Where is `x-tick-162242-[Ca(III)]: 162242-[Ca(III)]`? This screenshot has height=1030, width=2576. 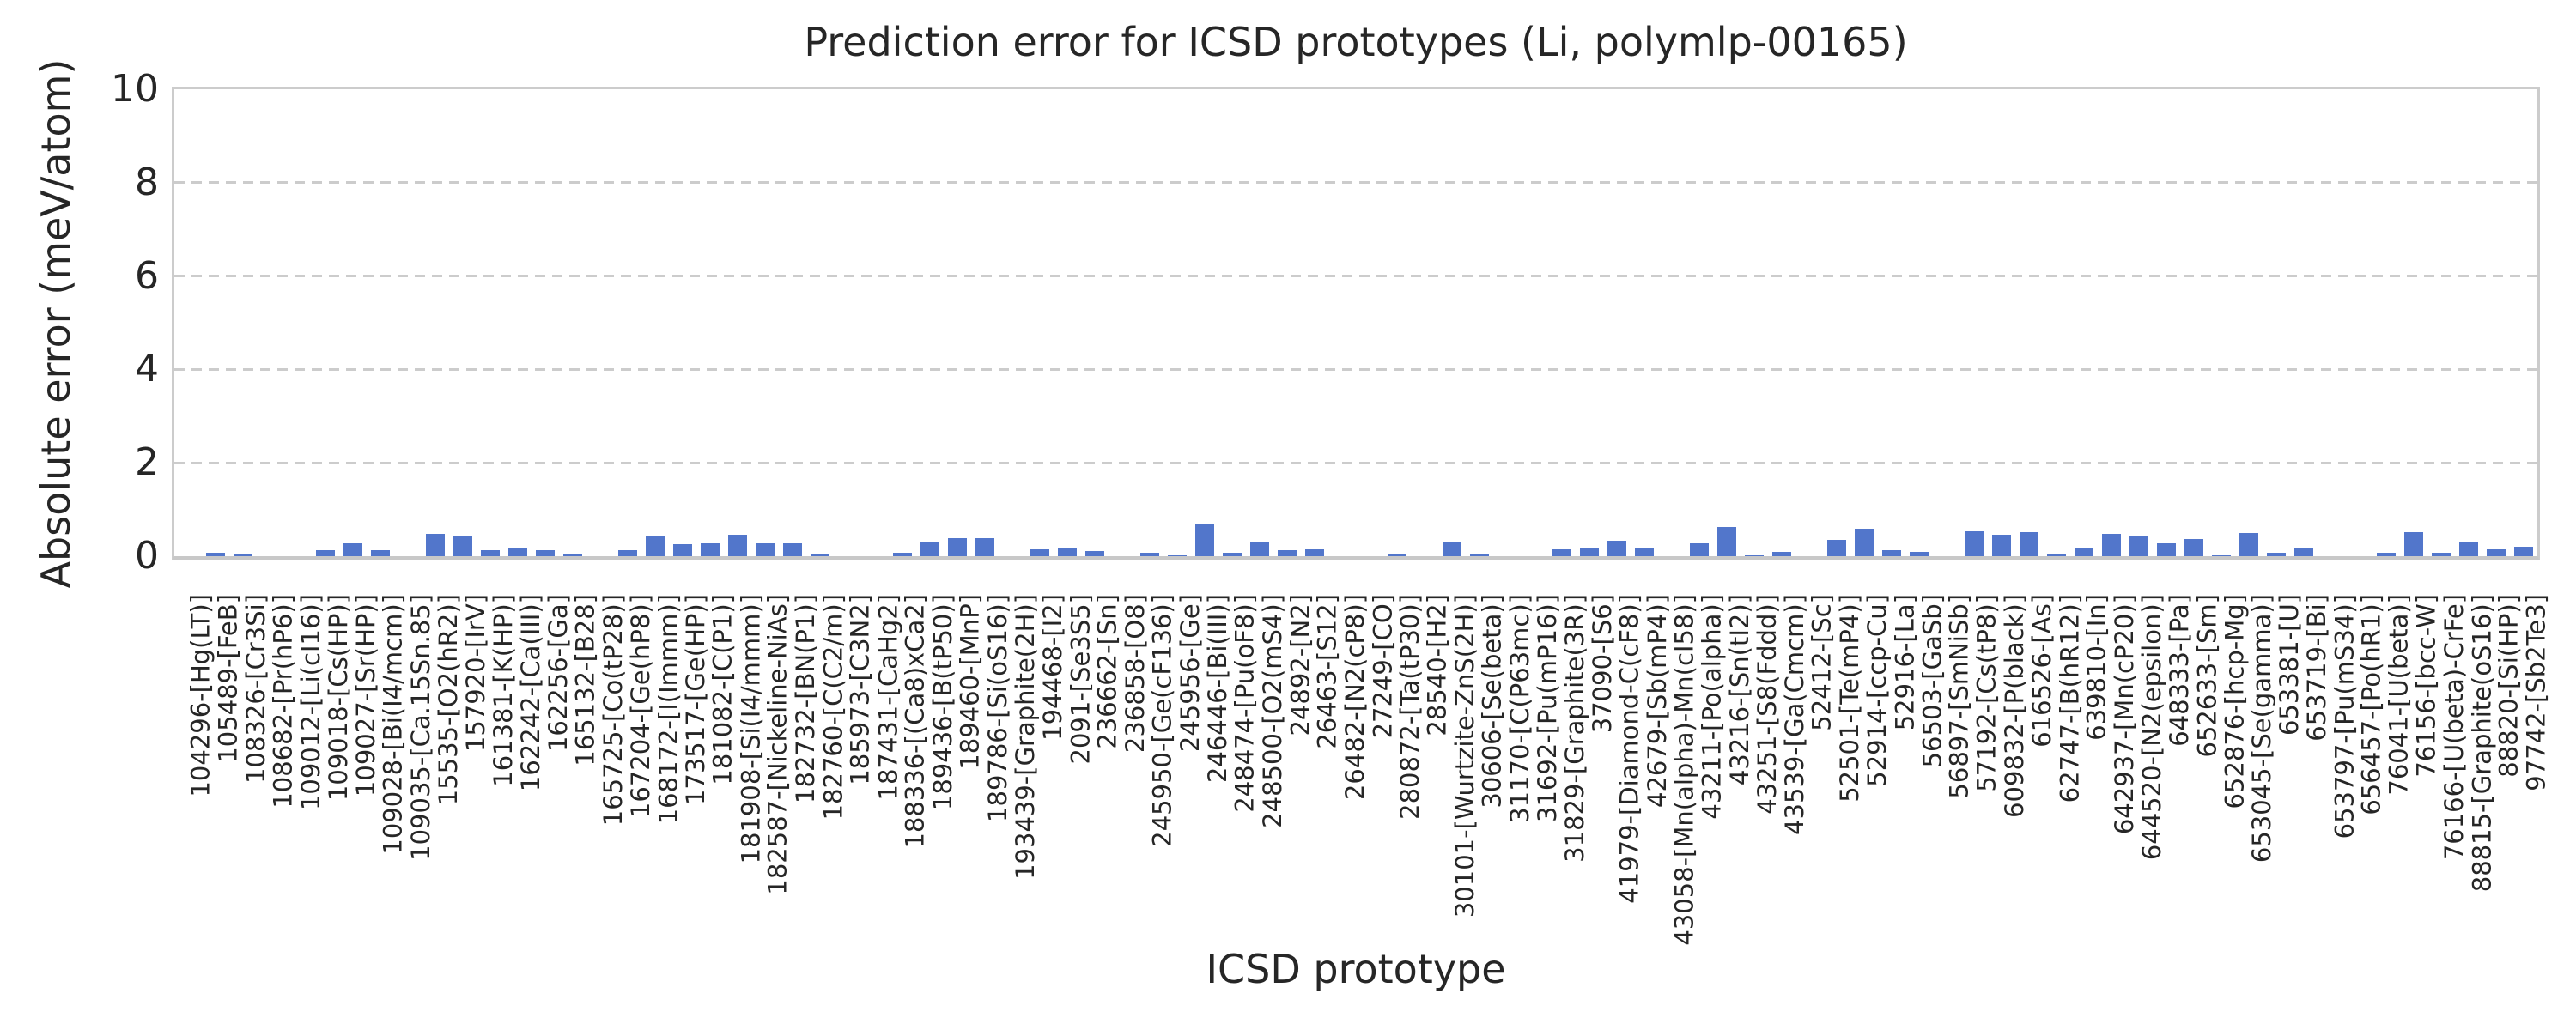 x-tick-162242-[Ca(III)]: 162242-[Ca(III)] is located at coordinates (530, 693).